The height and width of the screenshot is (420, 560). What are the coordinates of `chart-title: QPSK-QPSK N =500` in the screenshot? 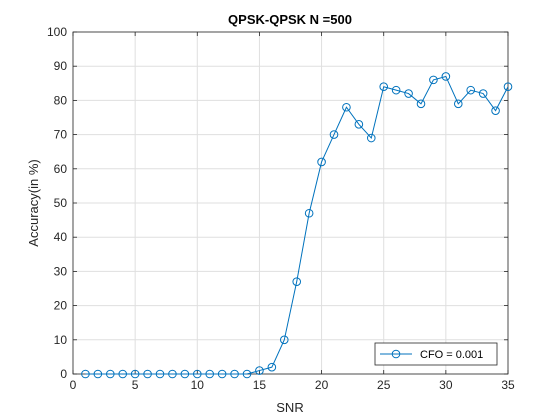 It's located at (290, 19).